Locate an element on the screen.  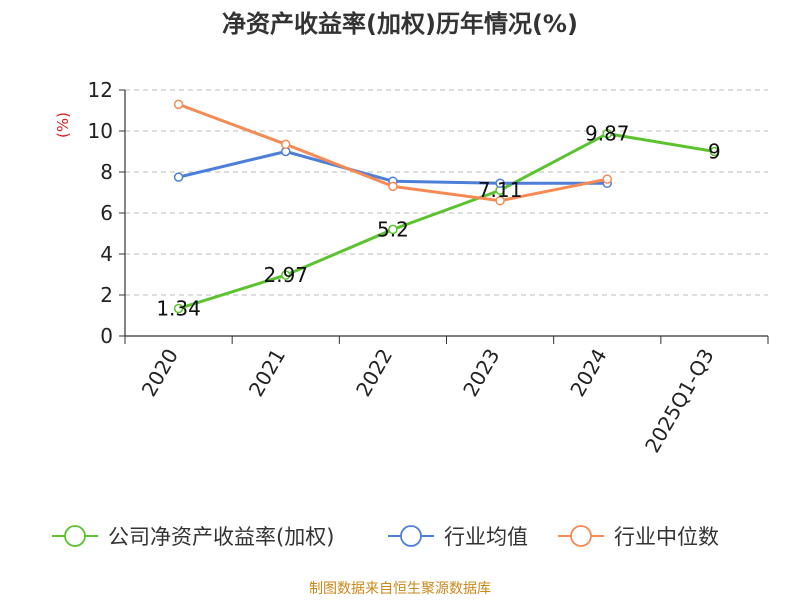
legend-label-1: 行业均值 is located at coordinates (486, 537).